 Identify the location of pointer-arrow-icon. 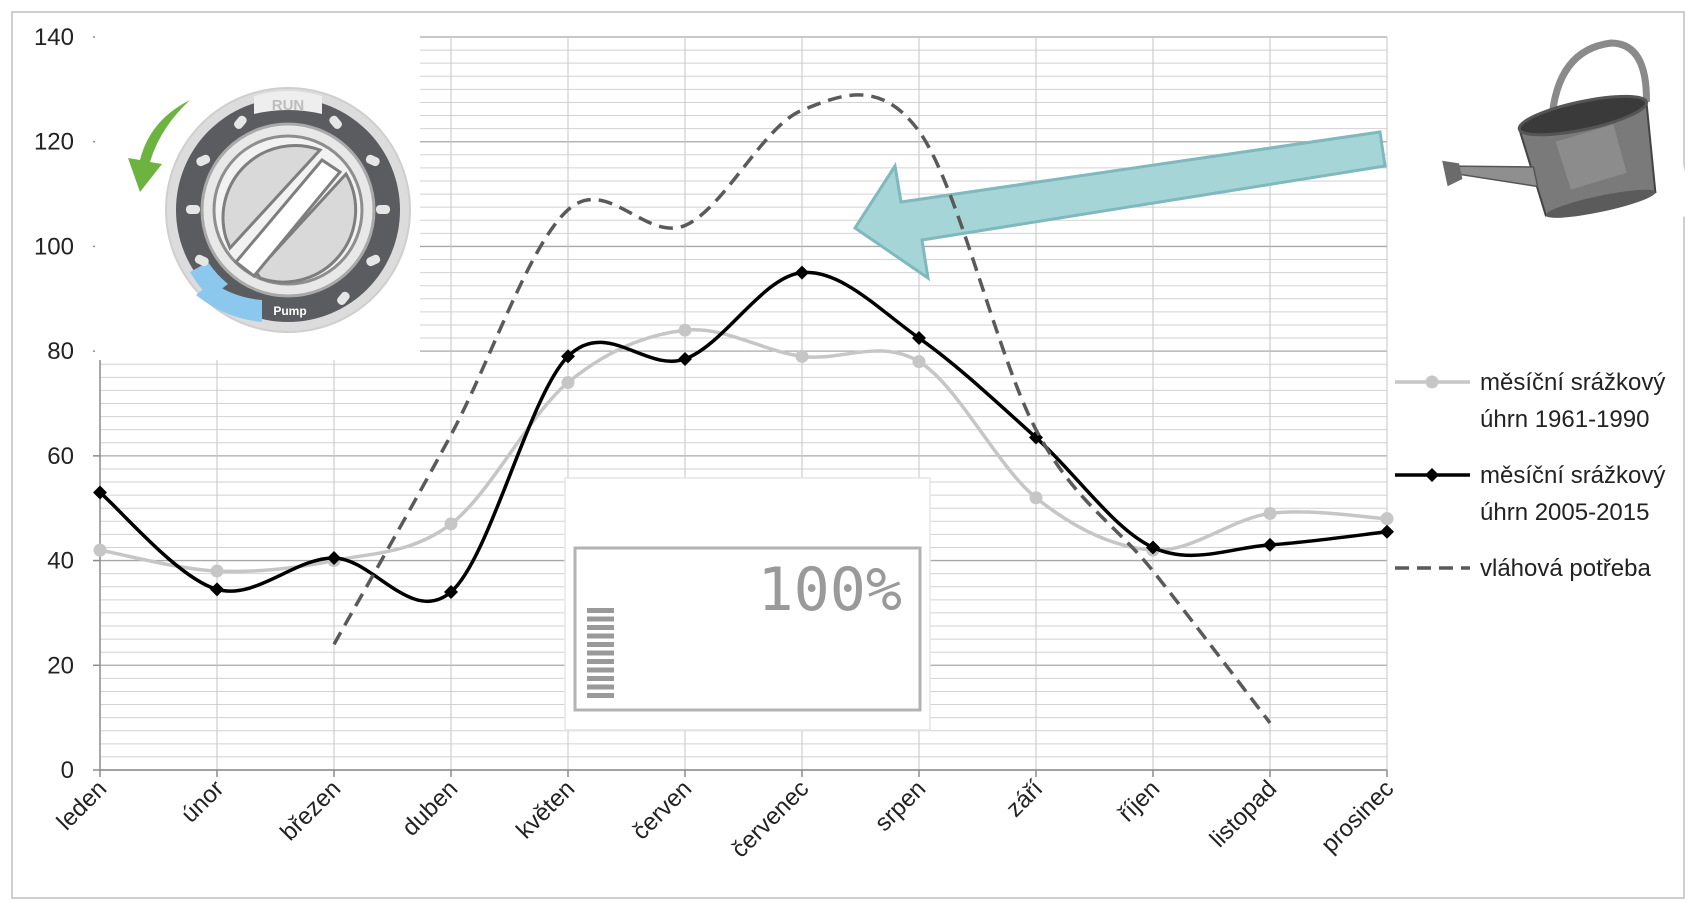
(1119, 206).